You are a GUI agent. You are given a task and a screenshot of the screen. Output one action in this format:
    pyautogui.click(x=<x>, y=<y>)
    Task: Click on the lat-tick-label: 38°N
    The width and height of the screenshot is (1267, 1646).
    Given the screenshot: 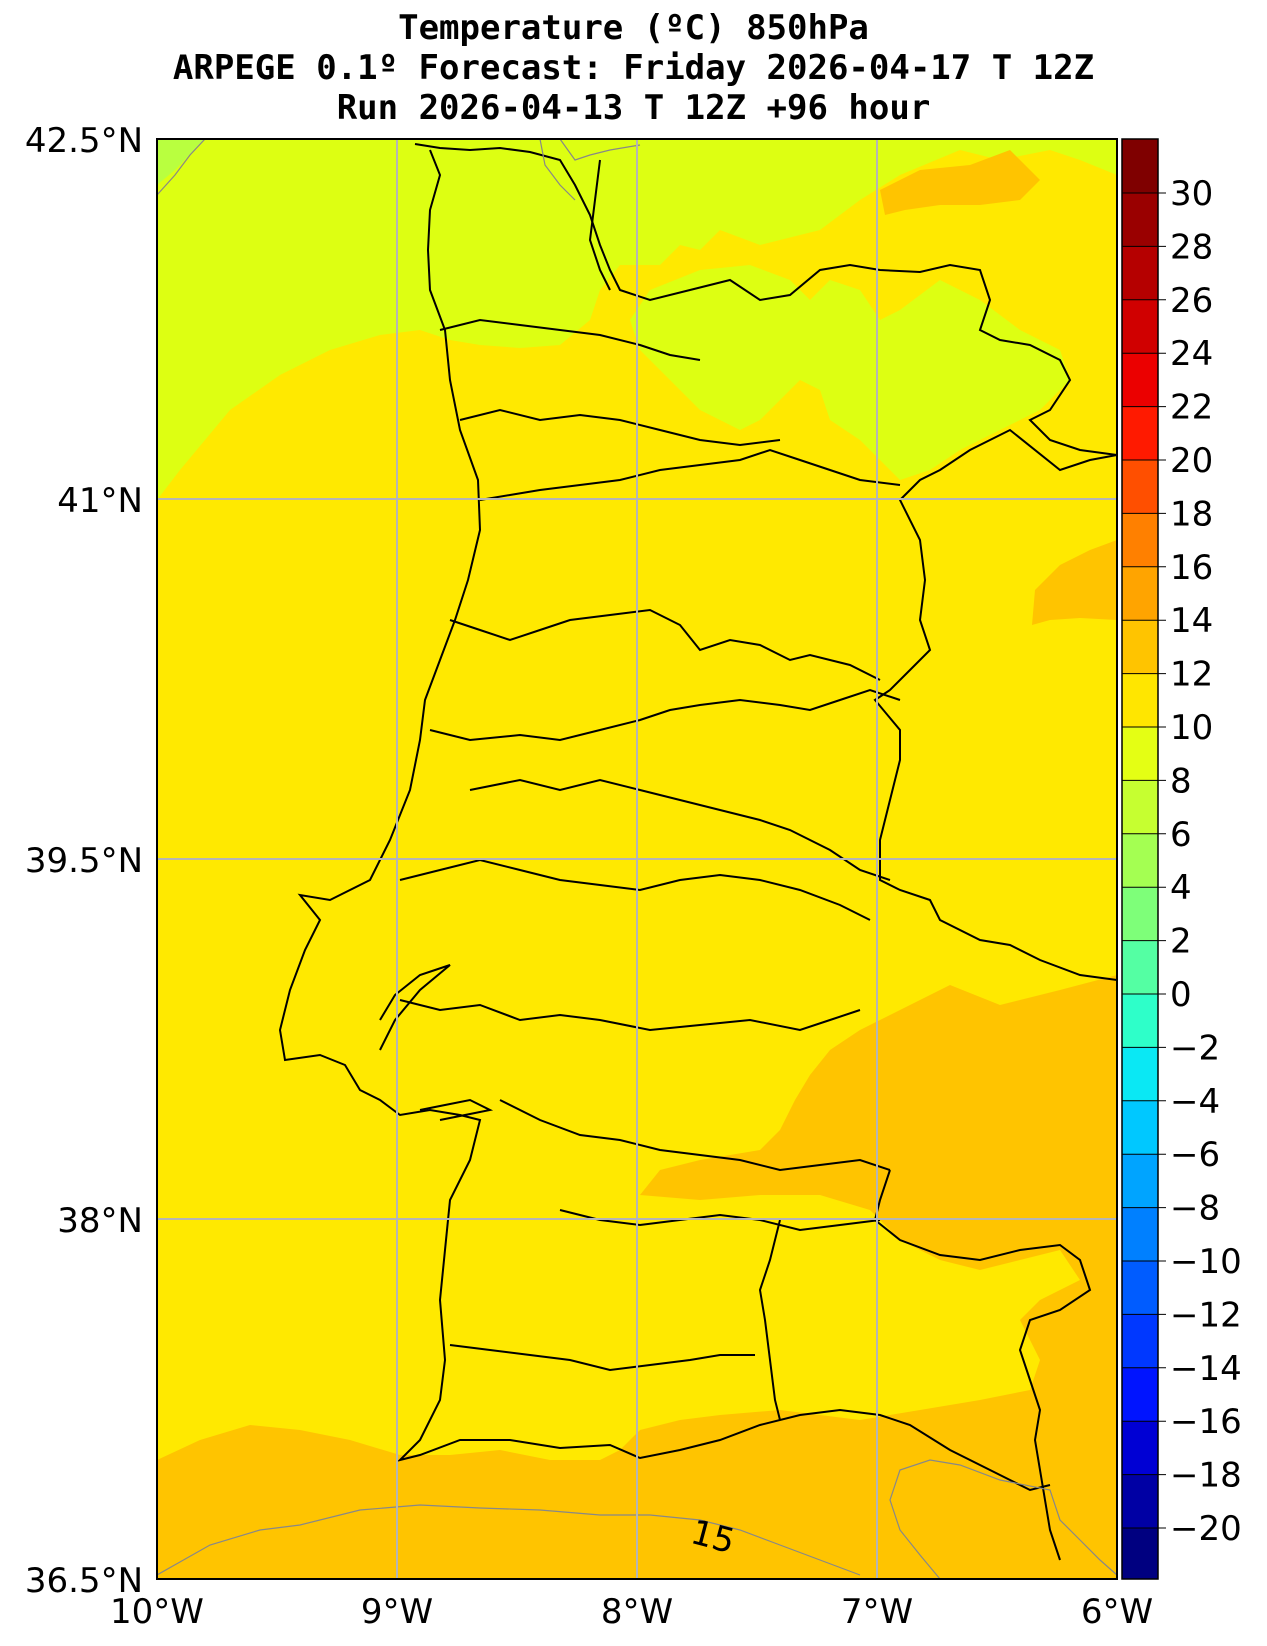 What is the action you would take?
    pyautogui.click(x=100, y=1221)
    